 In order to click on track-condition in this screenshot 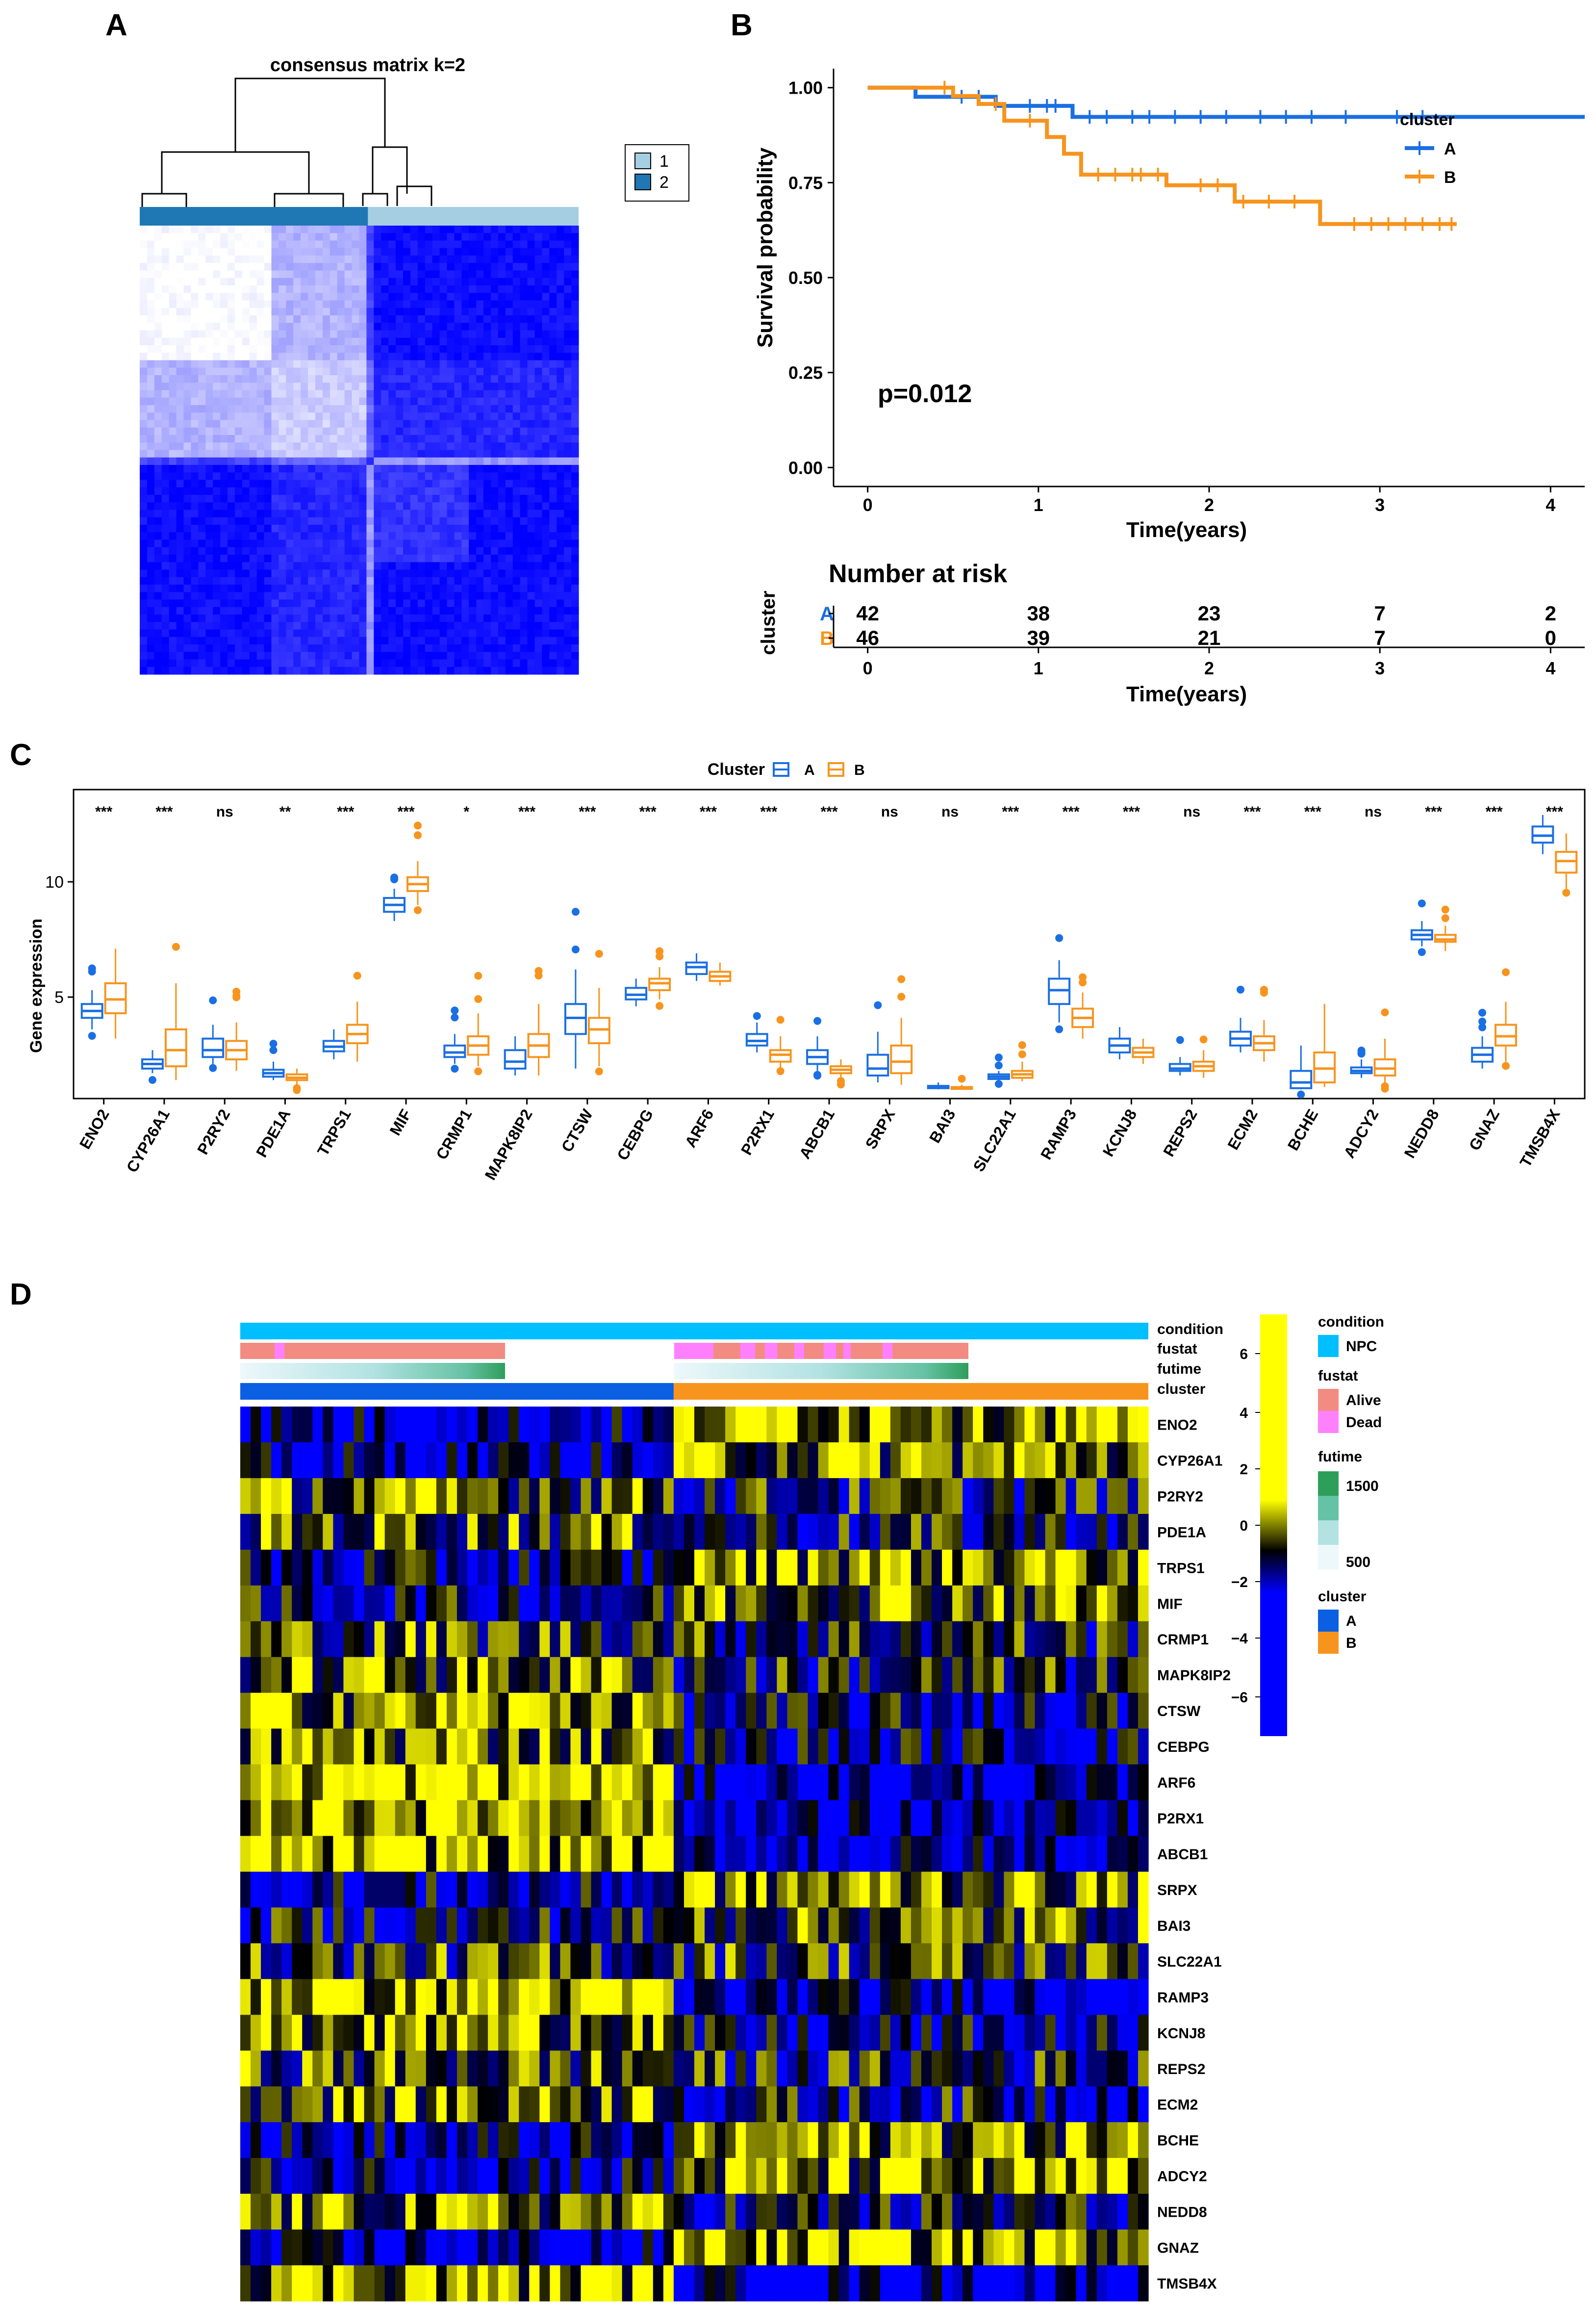, I will do `click(694, 1331)`.